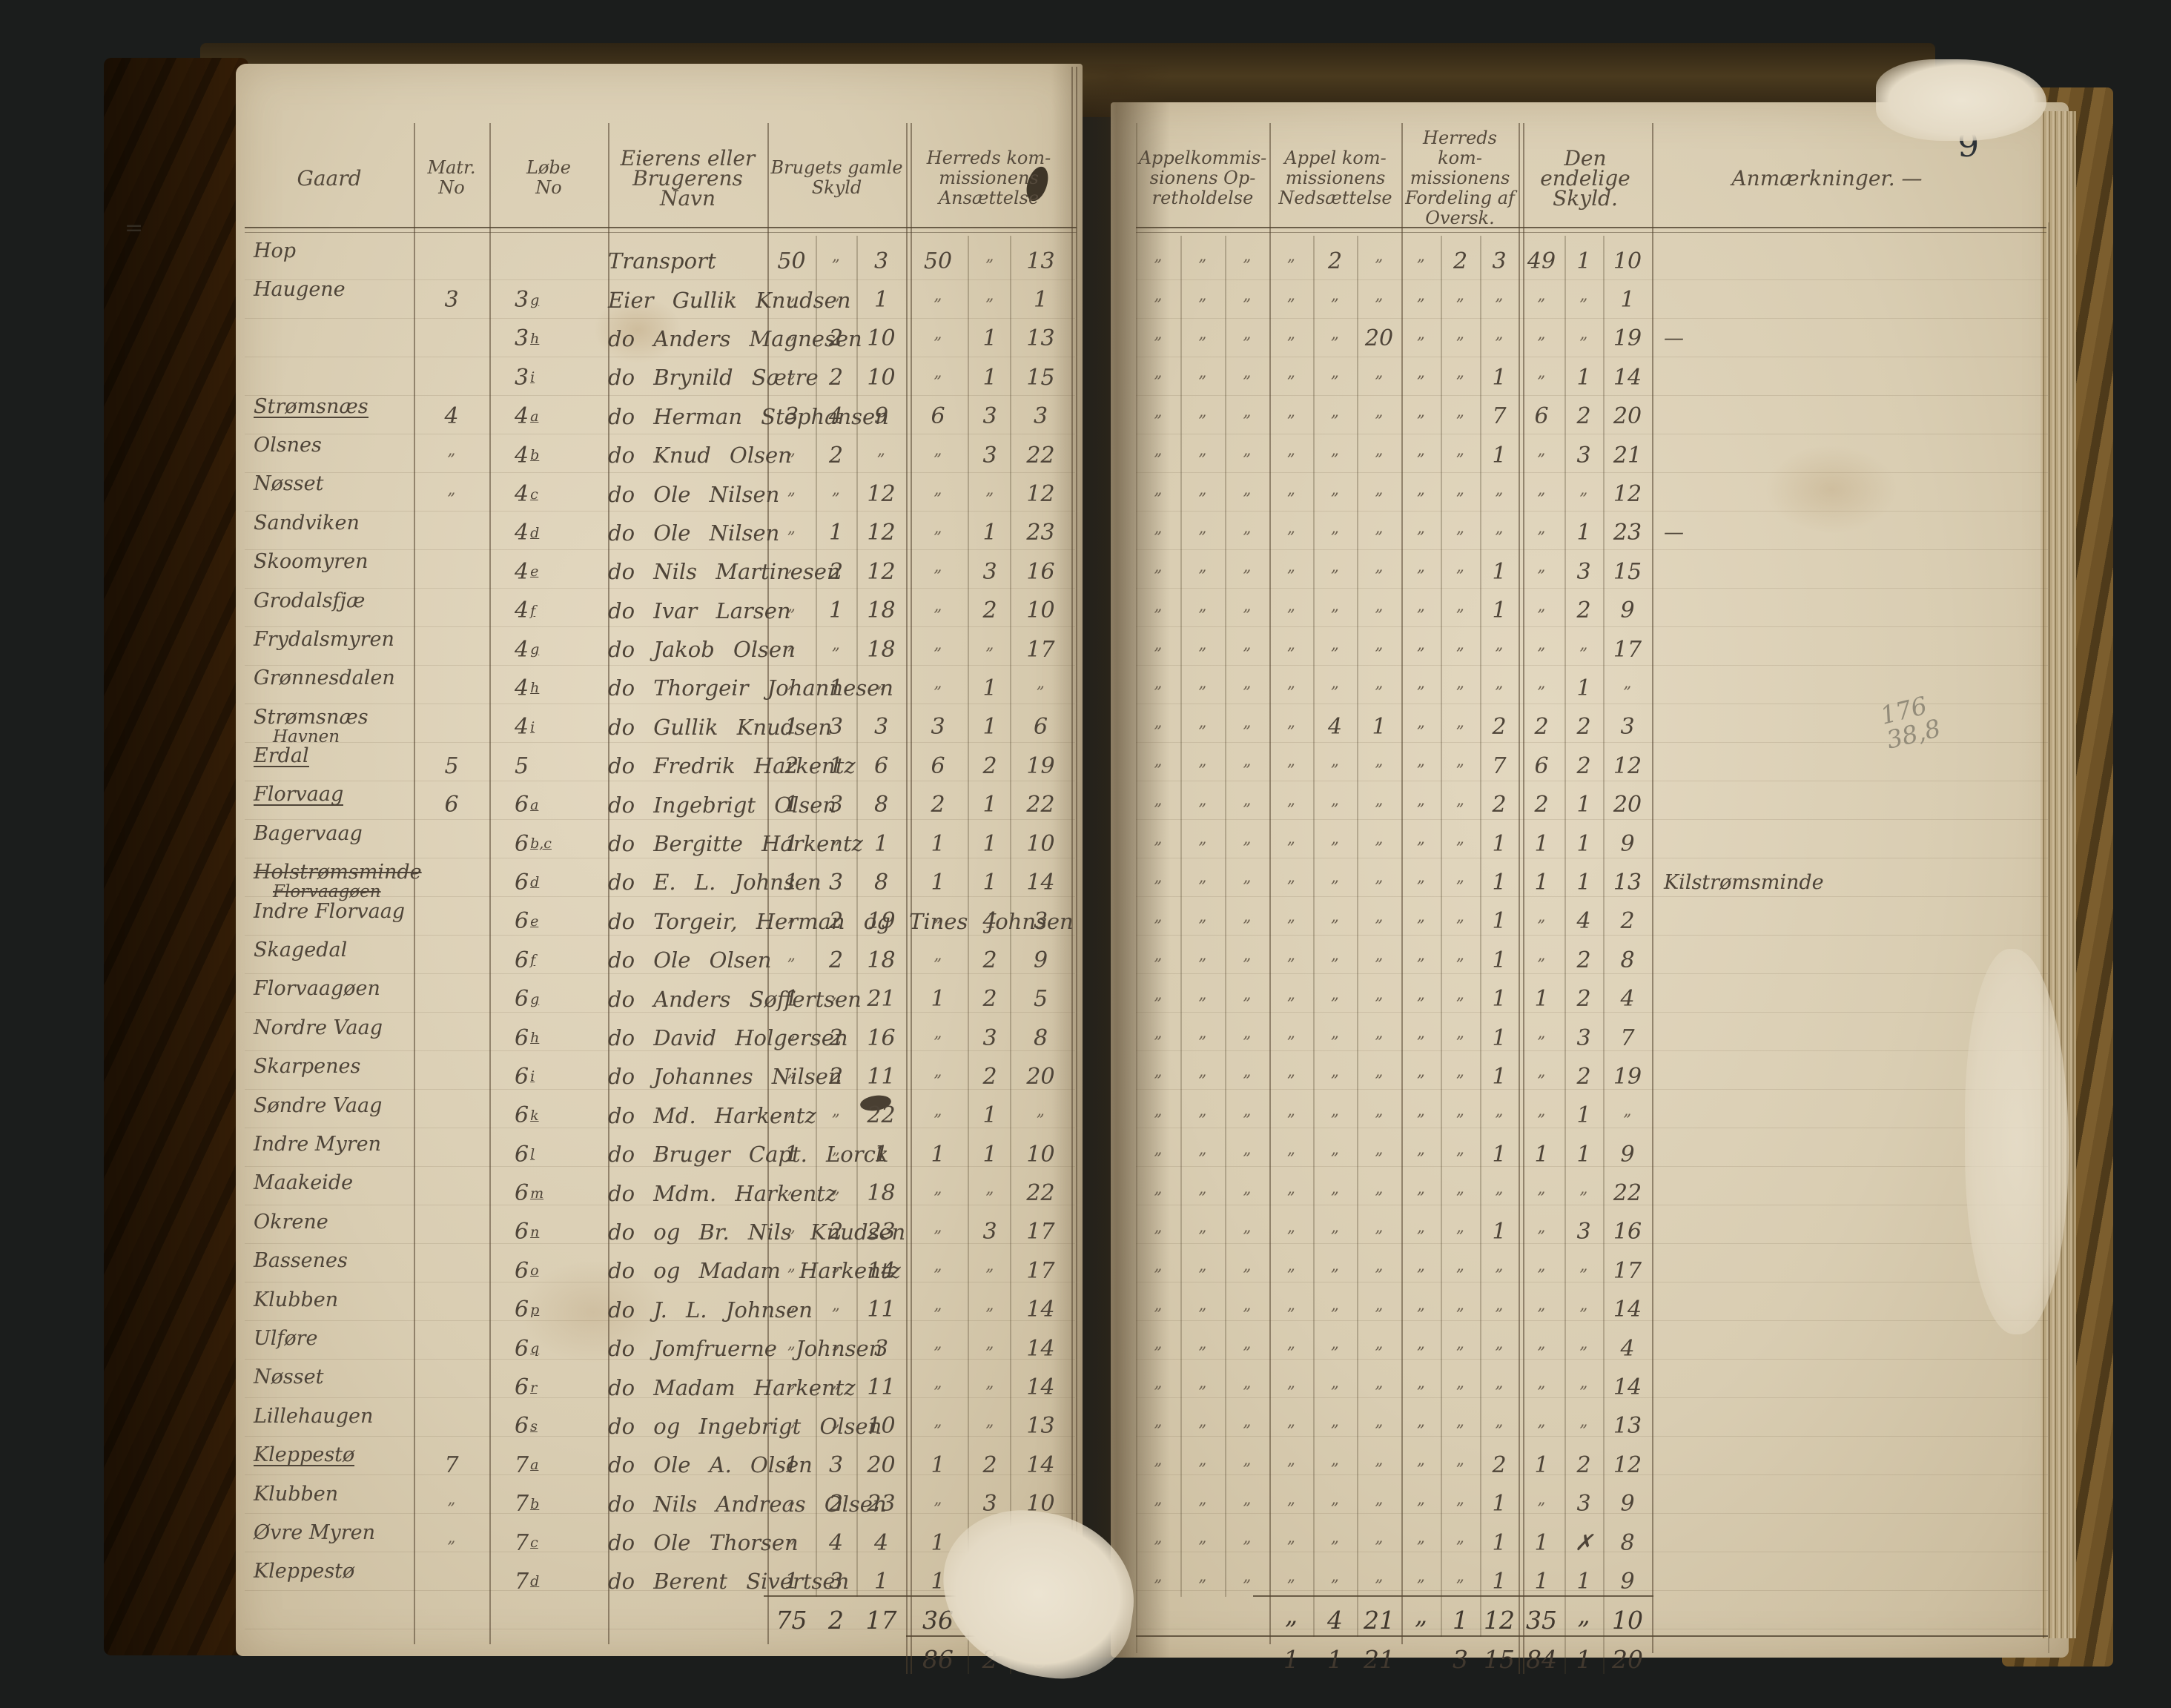 The width and height of the screenshot is (2171, 1708). Describe the element at coordinates (836, 1542) in the screenshot. I see `old-skyld-ort: 4` at that location.